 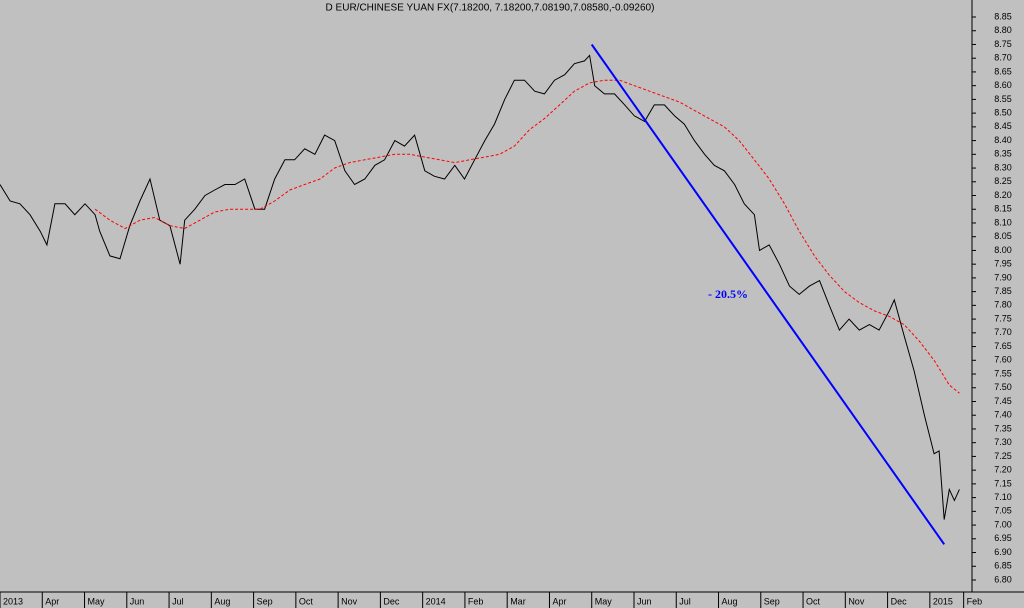 I want to click on y-tick-label: 7.00, so click(x=1003, y=524).